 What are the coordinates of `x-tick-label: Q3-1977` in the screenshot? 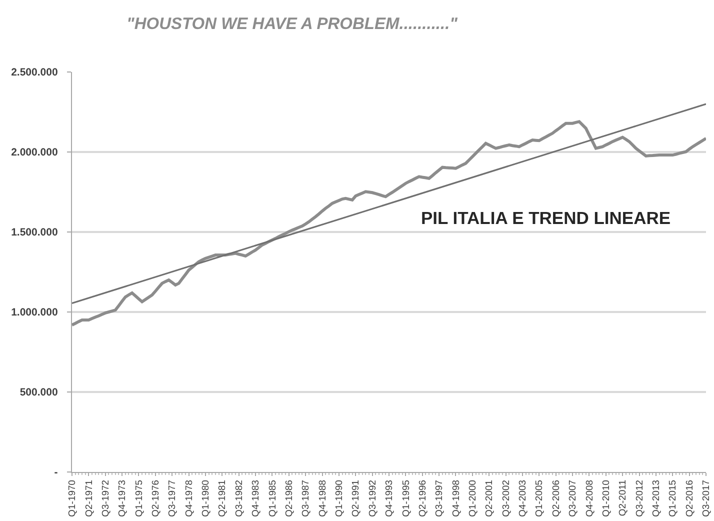 It's located at (172, 498).